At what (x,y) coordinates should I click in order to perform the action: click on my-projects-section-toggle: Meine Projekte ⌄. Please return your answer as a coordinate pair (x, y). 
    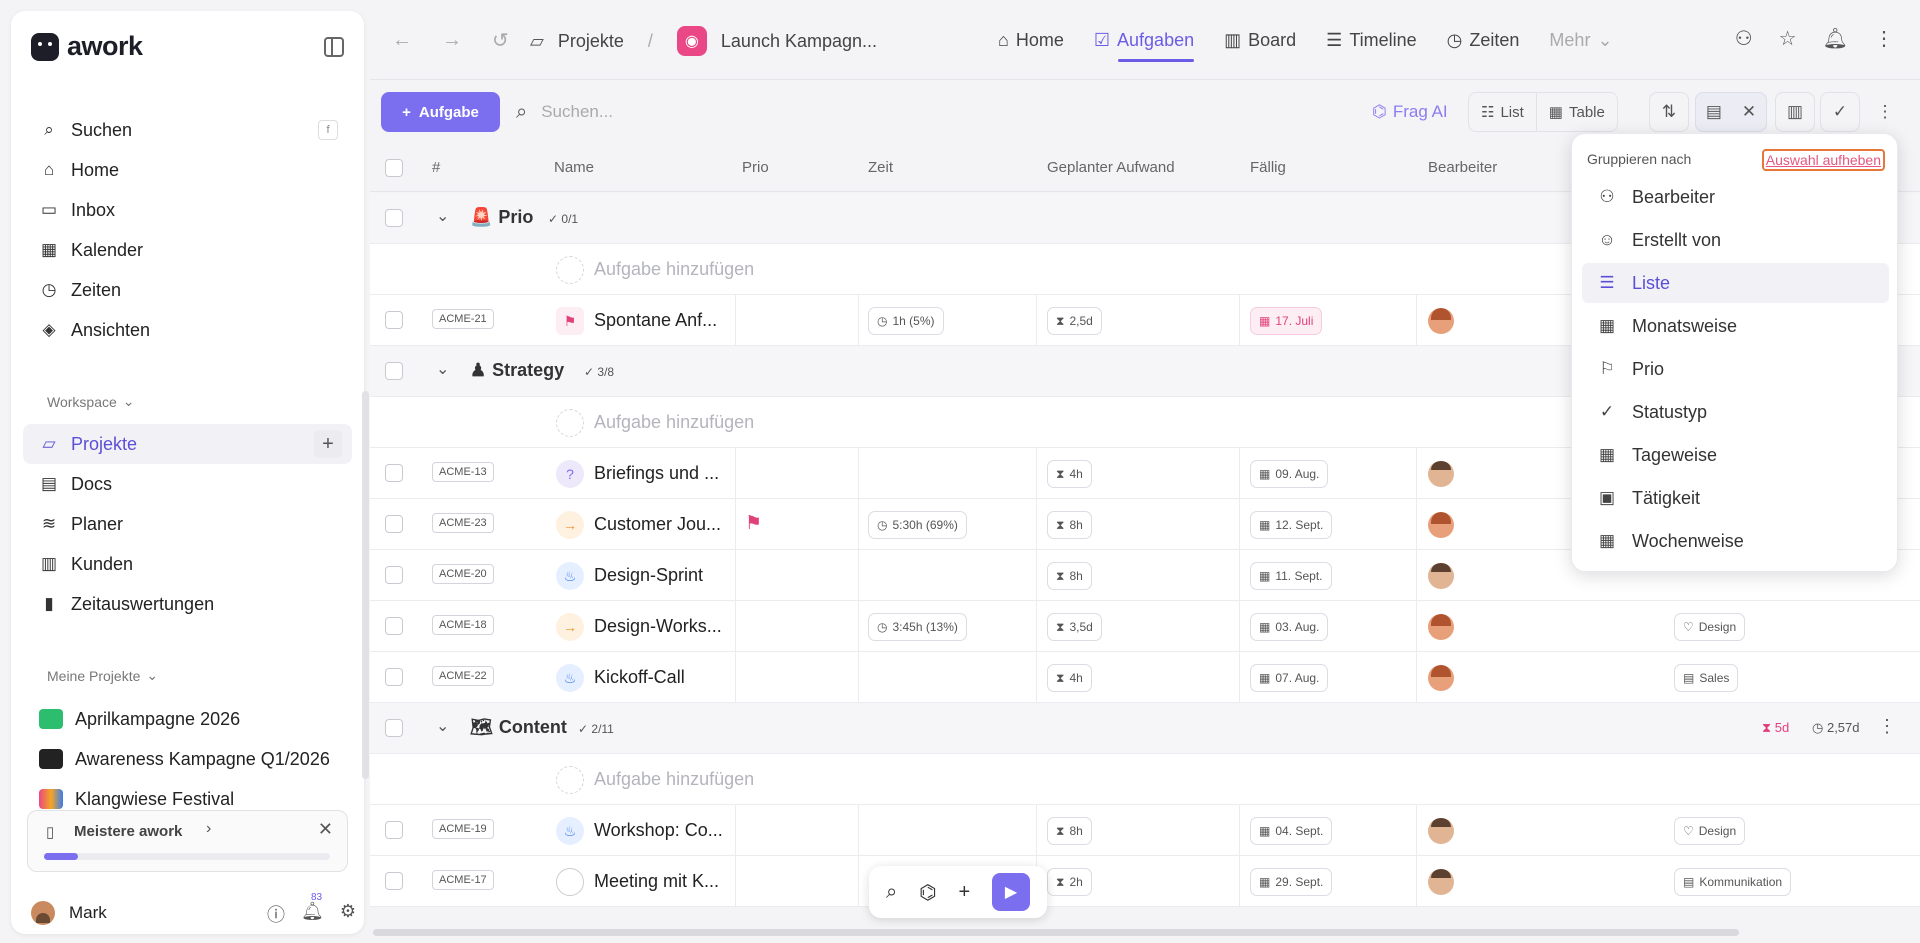
    Looking at the image, I should click on (102, 675).